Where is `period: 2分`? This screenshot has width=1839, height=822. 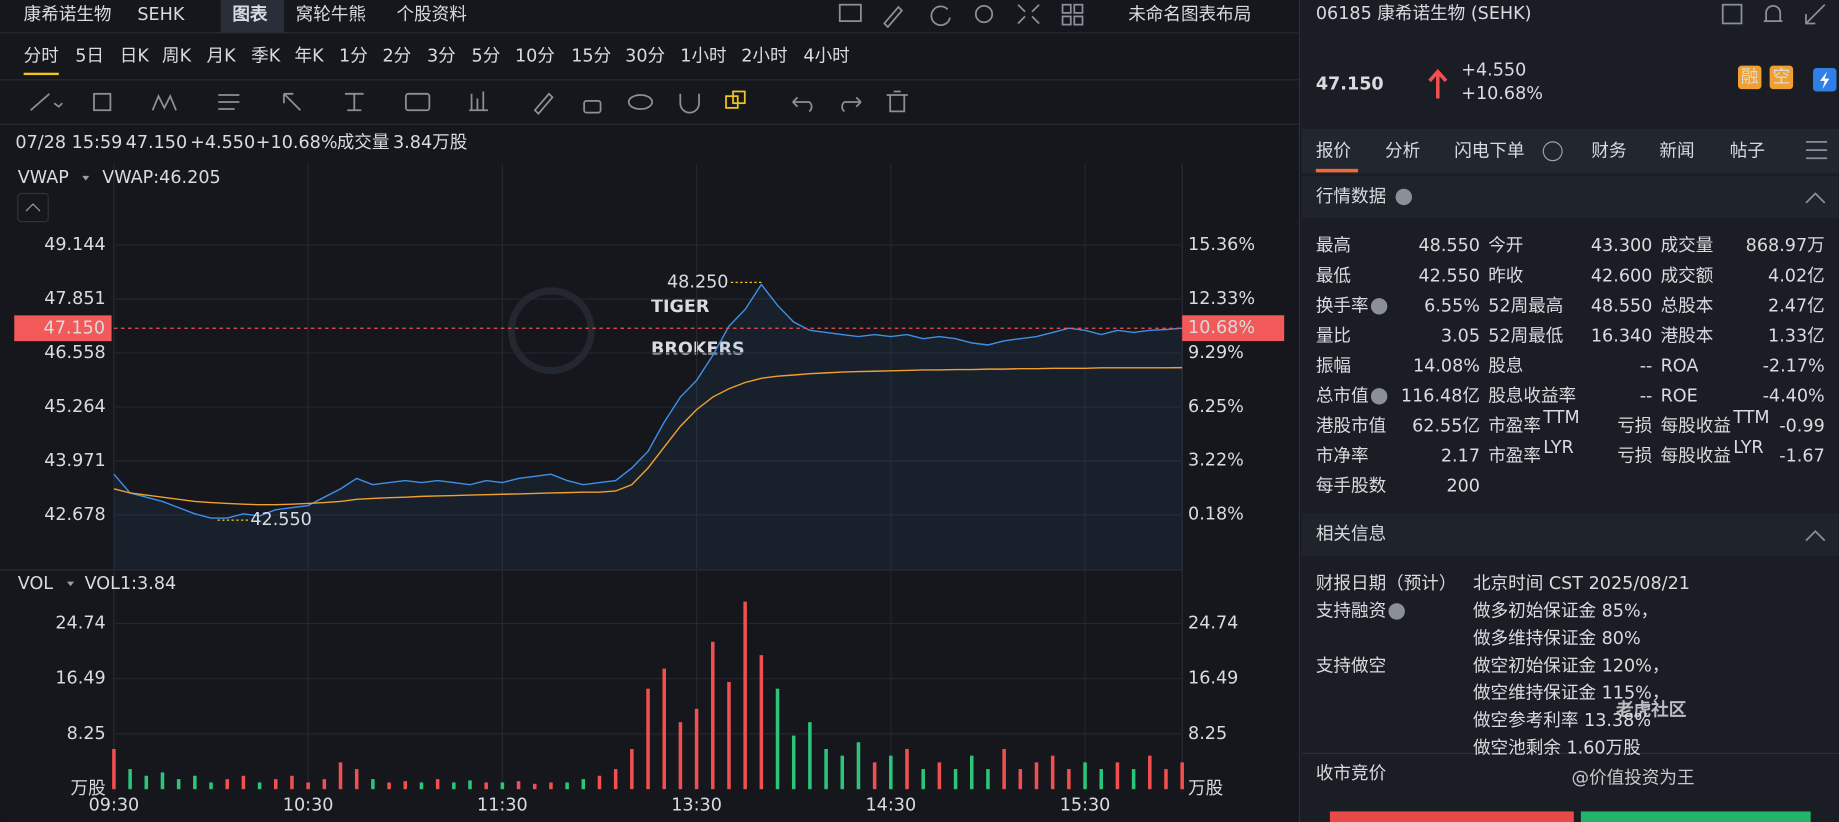
period: 2分 is located at coordinates (396, 56).